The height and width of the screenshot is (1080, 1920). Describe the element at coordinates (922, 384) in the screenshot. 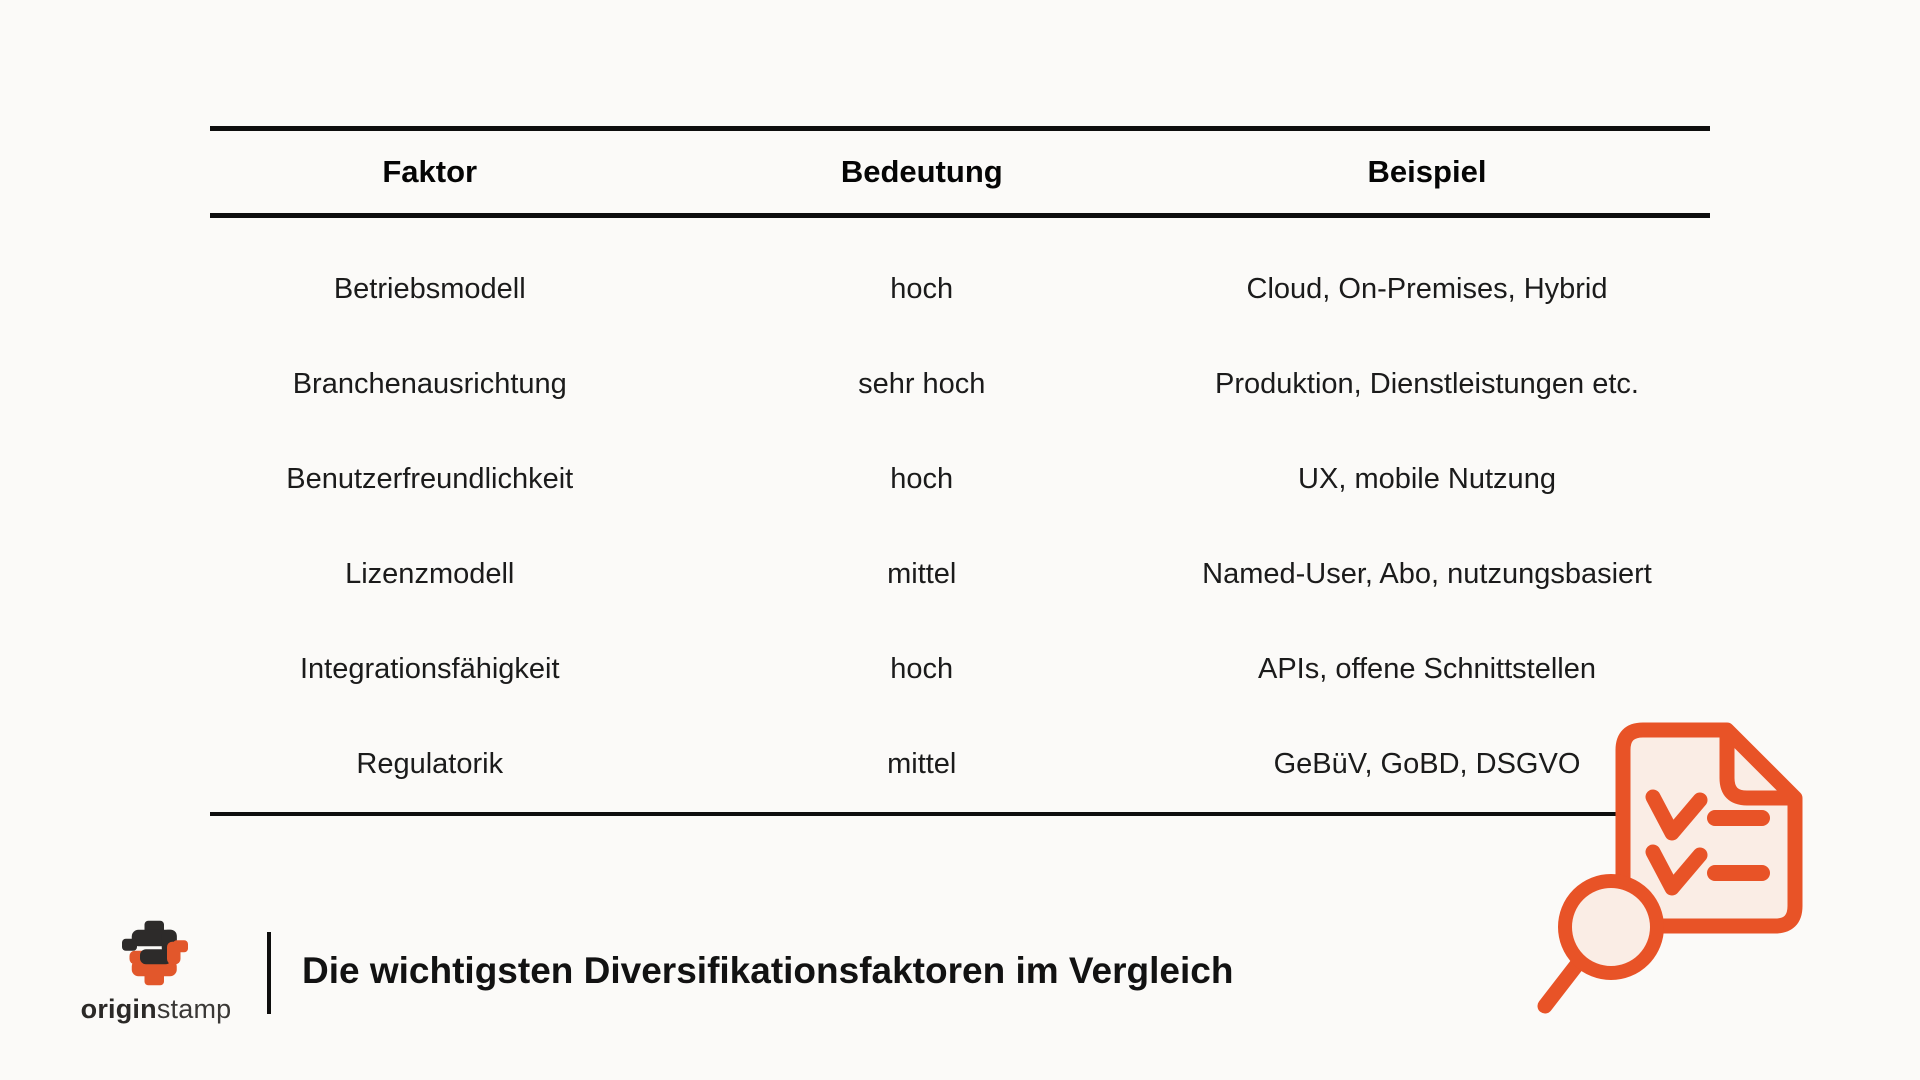

I see `cell-bedeutung: sehr hoch` at that location.